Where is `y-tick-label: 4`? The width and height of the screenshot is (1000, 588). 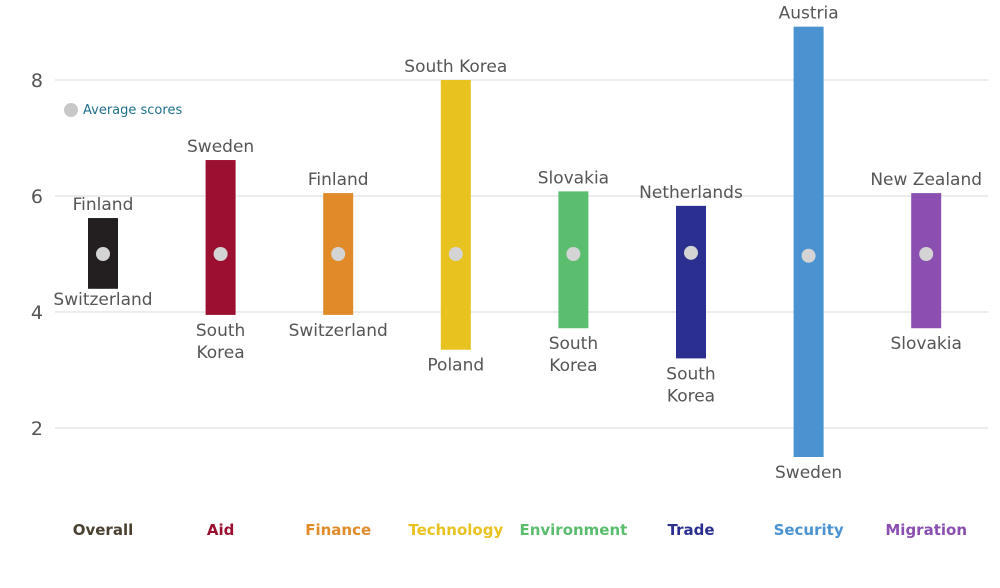 y-tick-label: 4 is located at coordinates (37, 313).